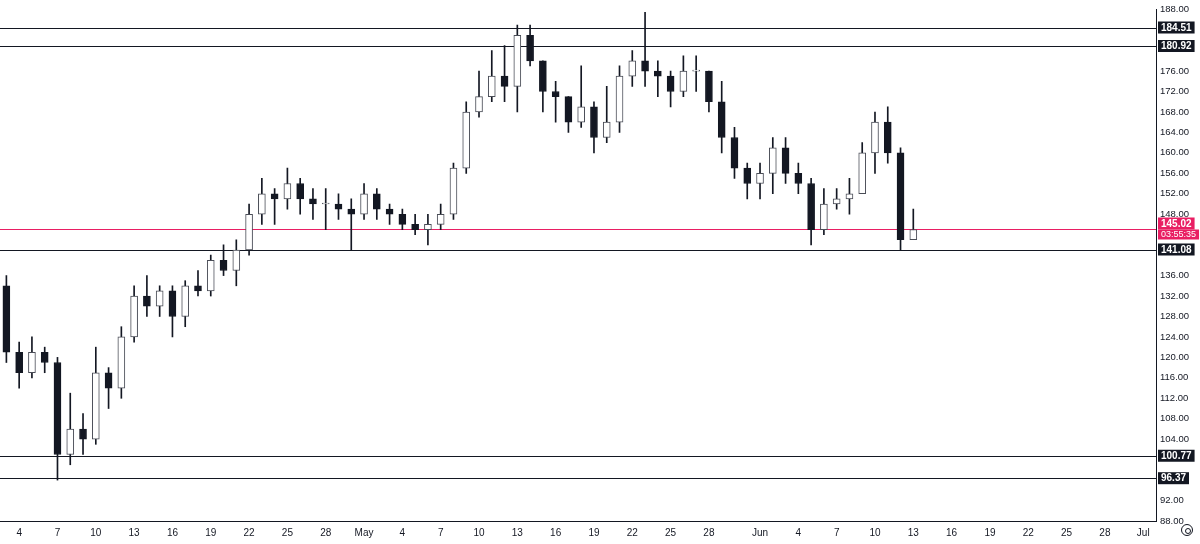 The image size is (1200, 544). I want to click on x-tick-label: Jun, so click(760, 532).